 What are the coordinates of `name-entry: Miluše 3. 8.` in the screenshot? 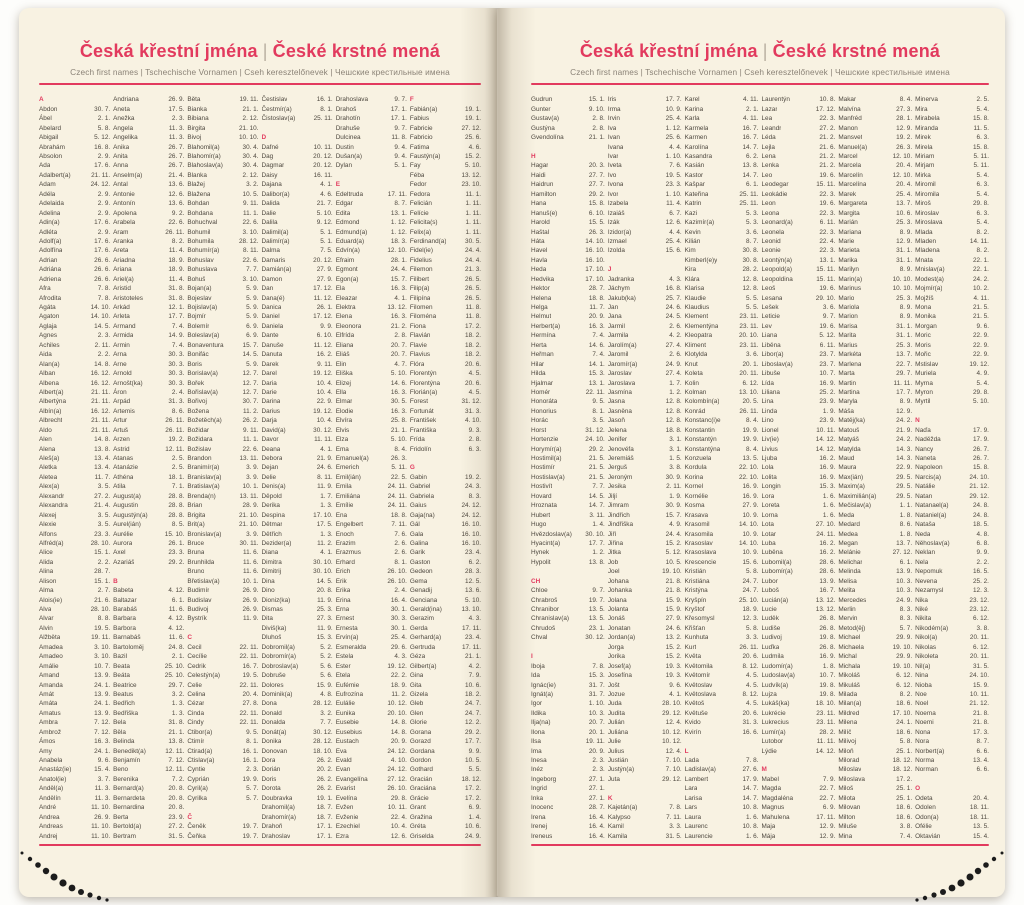 It's located at (875, 826).